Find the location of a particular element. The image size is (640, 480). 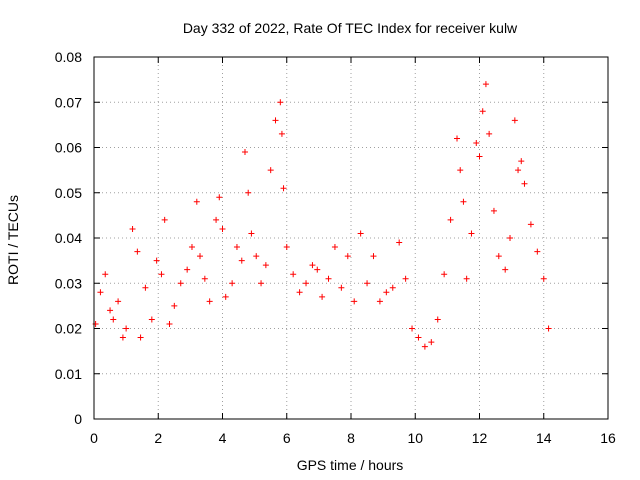

x-tick-labels: 0 2 4 6 8 10 12 14 16 is located at coordinates (353, 438).